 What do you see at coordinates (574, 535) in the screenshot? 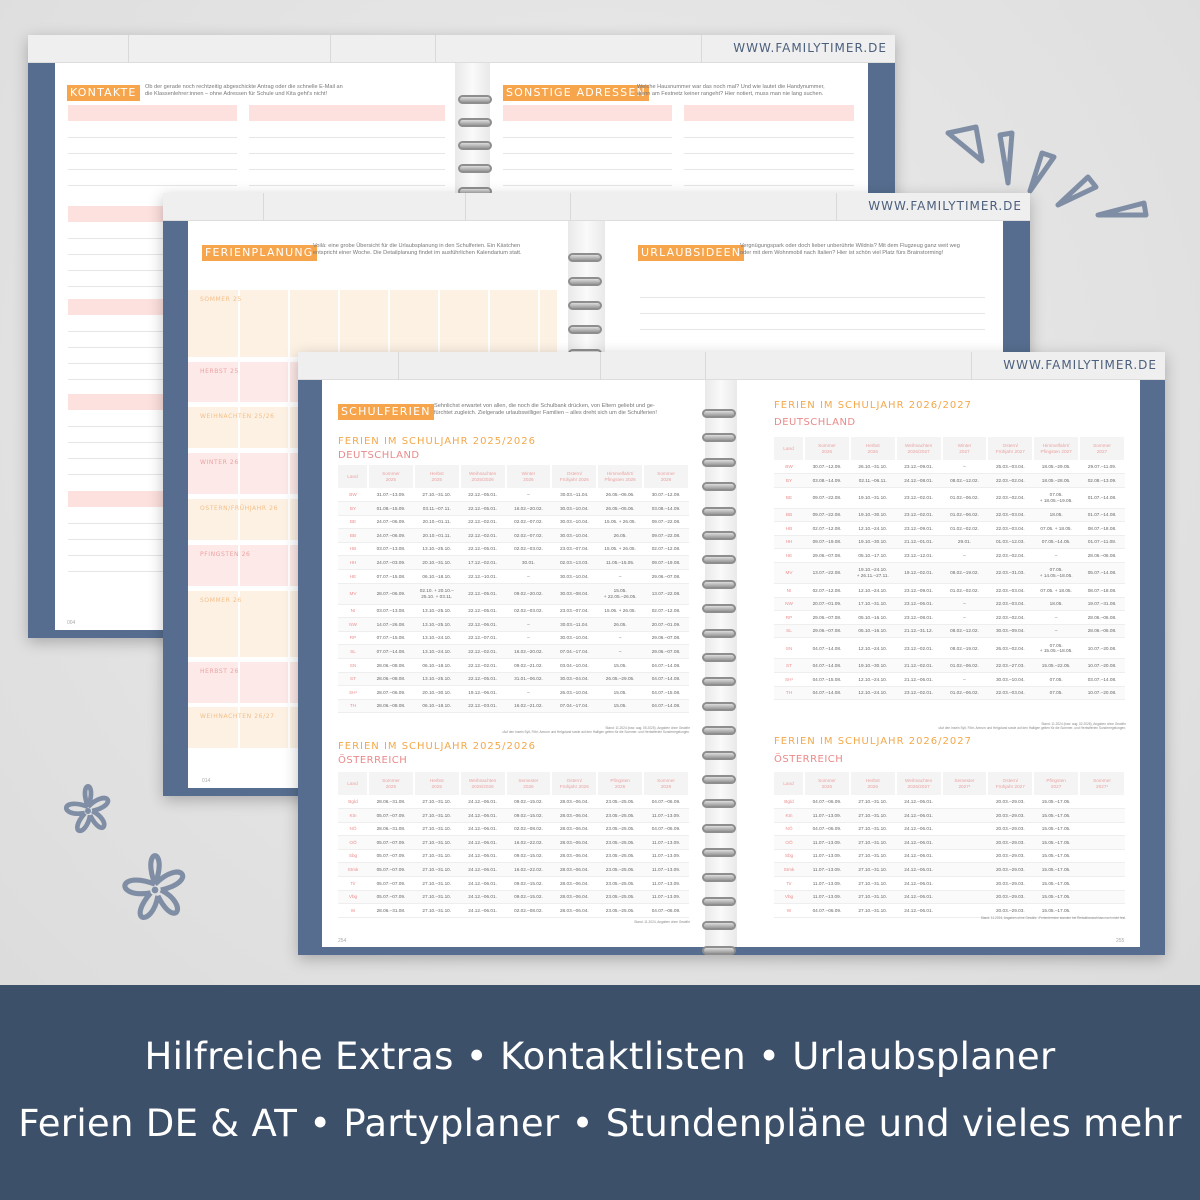
I see `holiday-dates: 30.03.–10.04.` at bounding box center [574, 535].